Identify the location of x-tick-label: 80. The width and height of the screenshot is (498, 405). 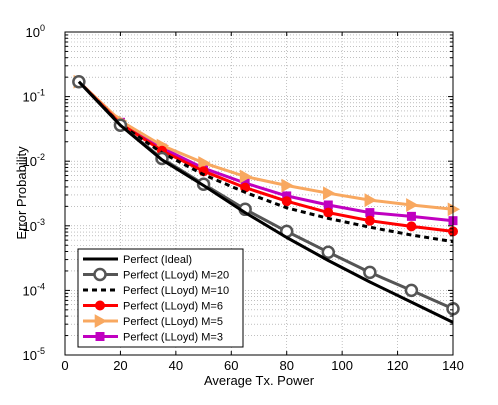
(286, 365).